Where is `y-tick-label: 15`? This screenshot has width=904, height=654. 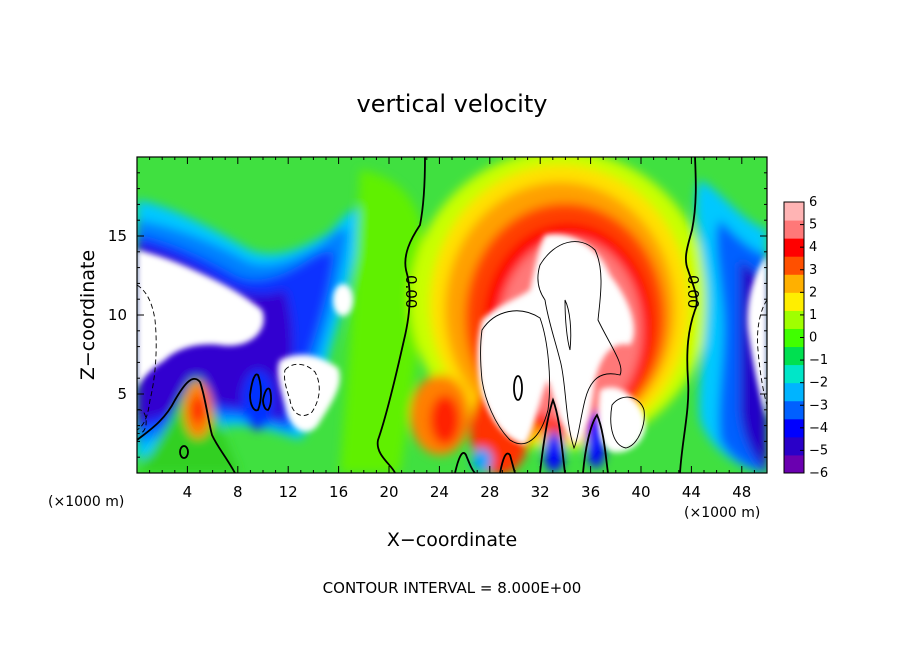
y-tick-label: 15 is located at coordinates (117, 236).